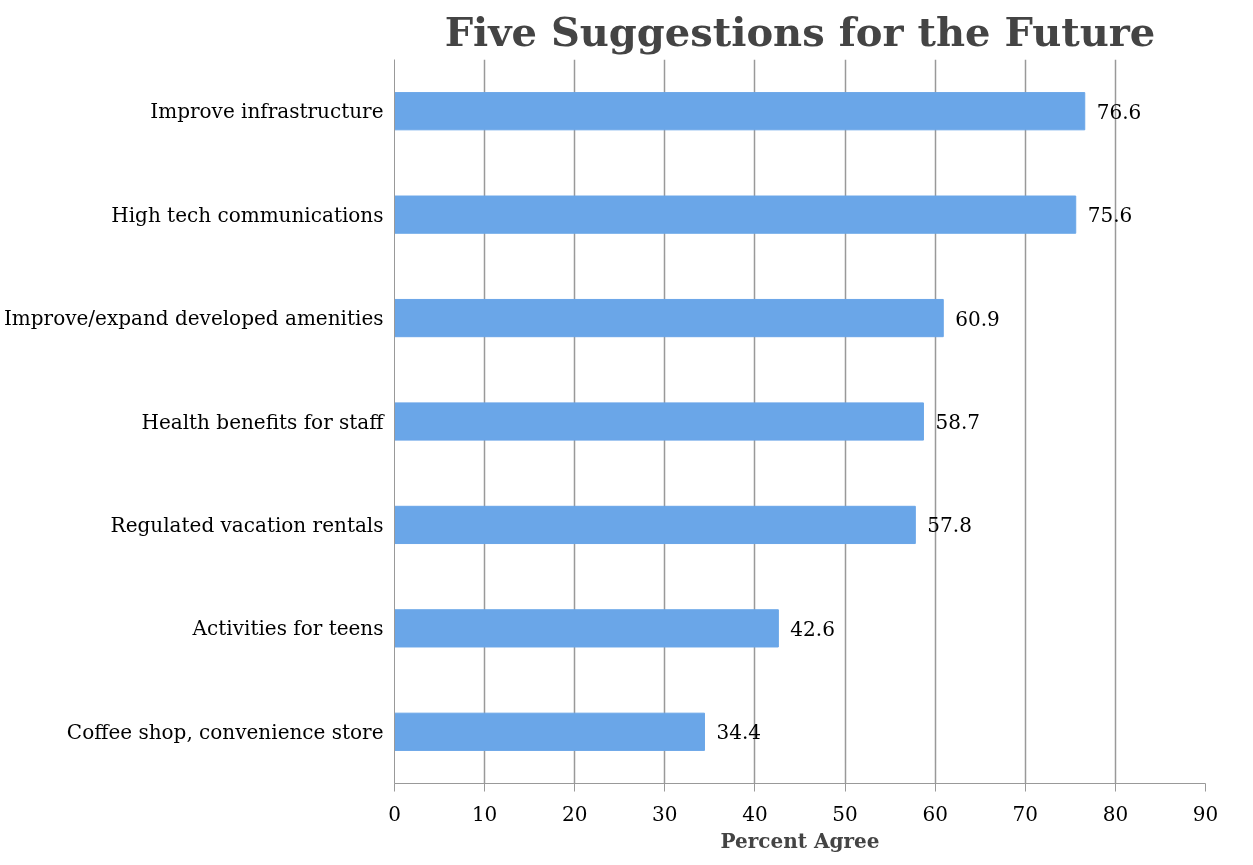 The width and height of the screenshot is (1253, 865). Describe the element at coordinates (1205, 813) in the screenshot. I see `x-tick-label: 90` at that location.